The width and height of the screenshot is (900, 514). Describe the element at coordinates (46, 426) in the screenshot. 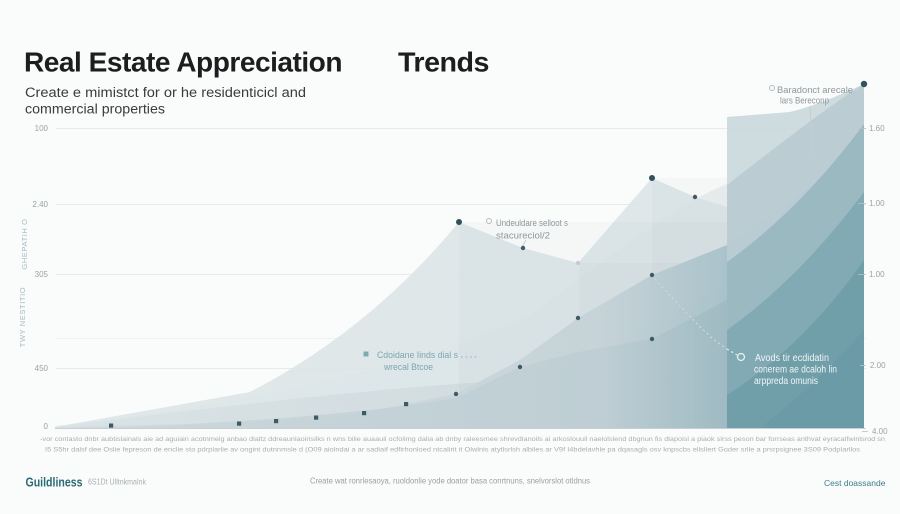

I see `svg-text: 0` at that location.